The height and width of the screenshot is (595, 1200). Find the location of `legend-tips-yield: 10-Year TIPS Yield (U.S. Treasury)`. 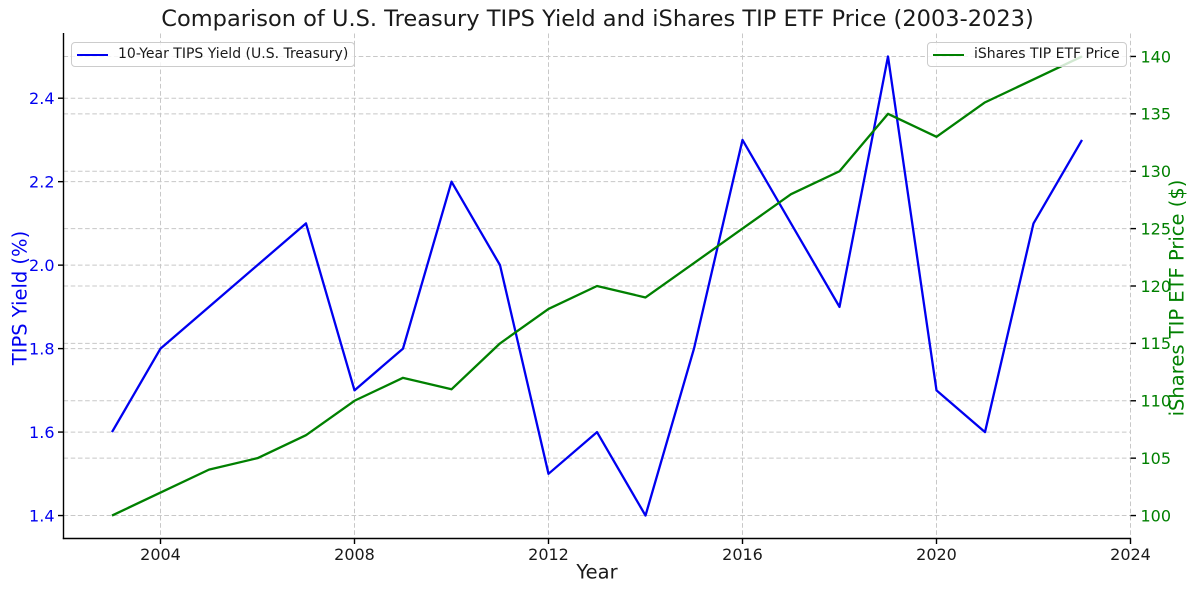

legend-tips-yield: 10-Year TIPS Yield (U.S. Treasury) is located at coordinates (213, 54).